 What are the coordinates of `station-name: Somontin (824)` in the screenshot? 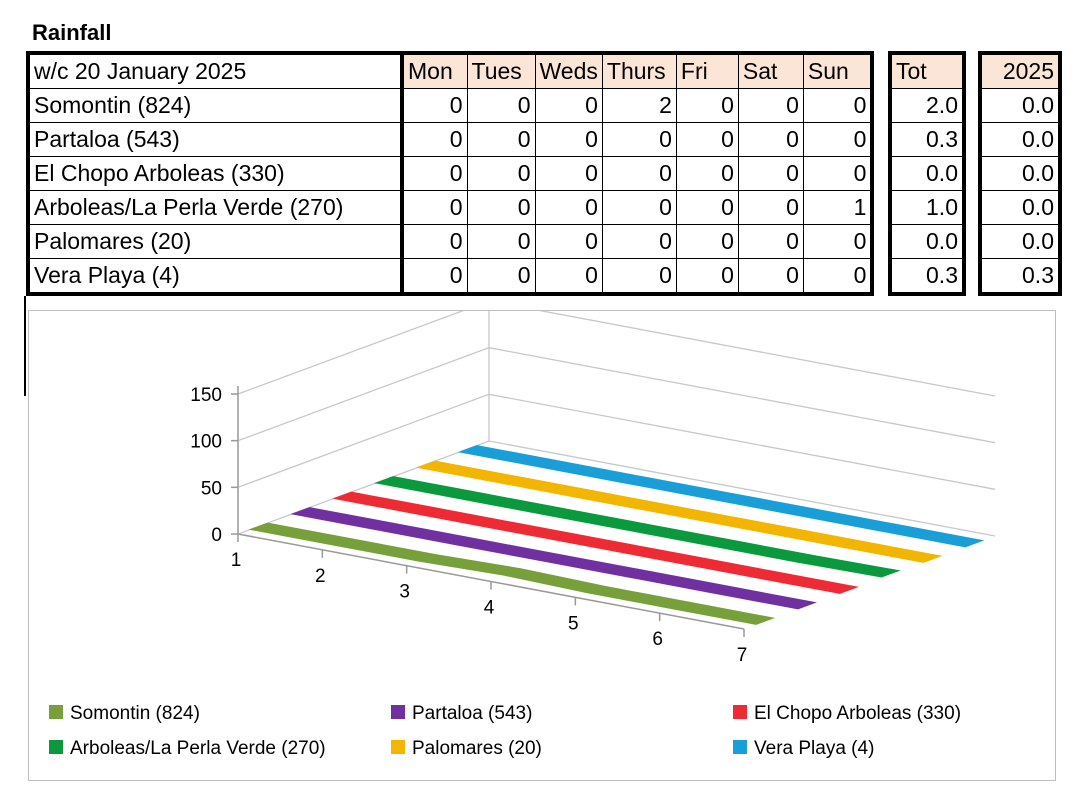 It's located at (215, 105).